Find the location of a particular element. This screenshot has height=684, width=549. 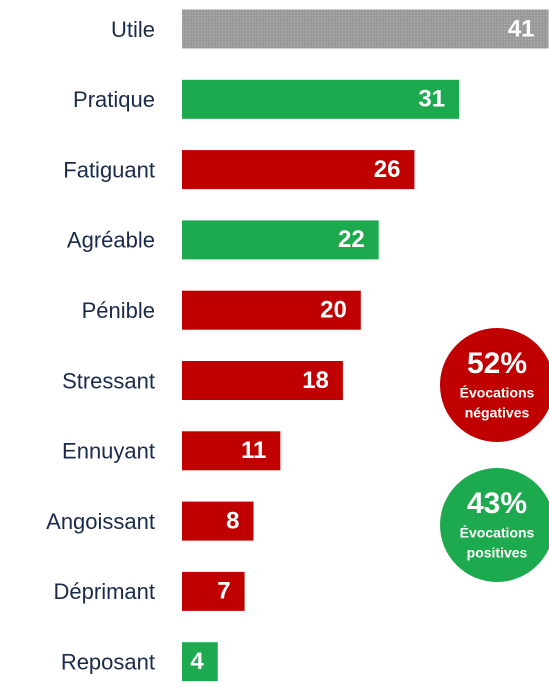

summary-text: négatives is located at coordinates (497, 413).